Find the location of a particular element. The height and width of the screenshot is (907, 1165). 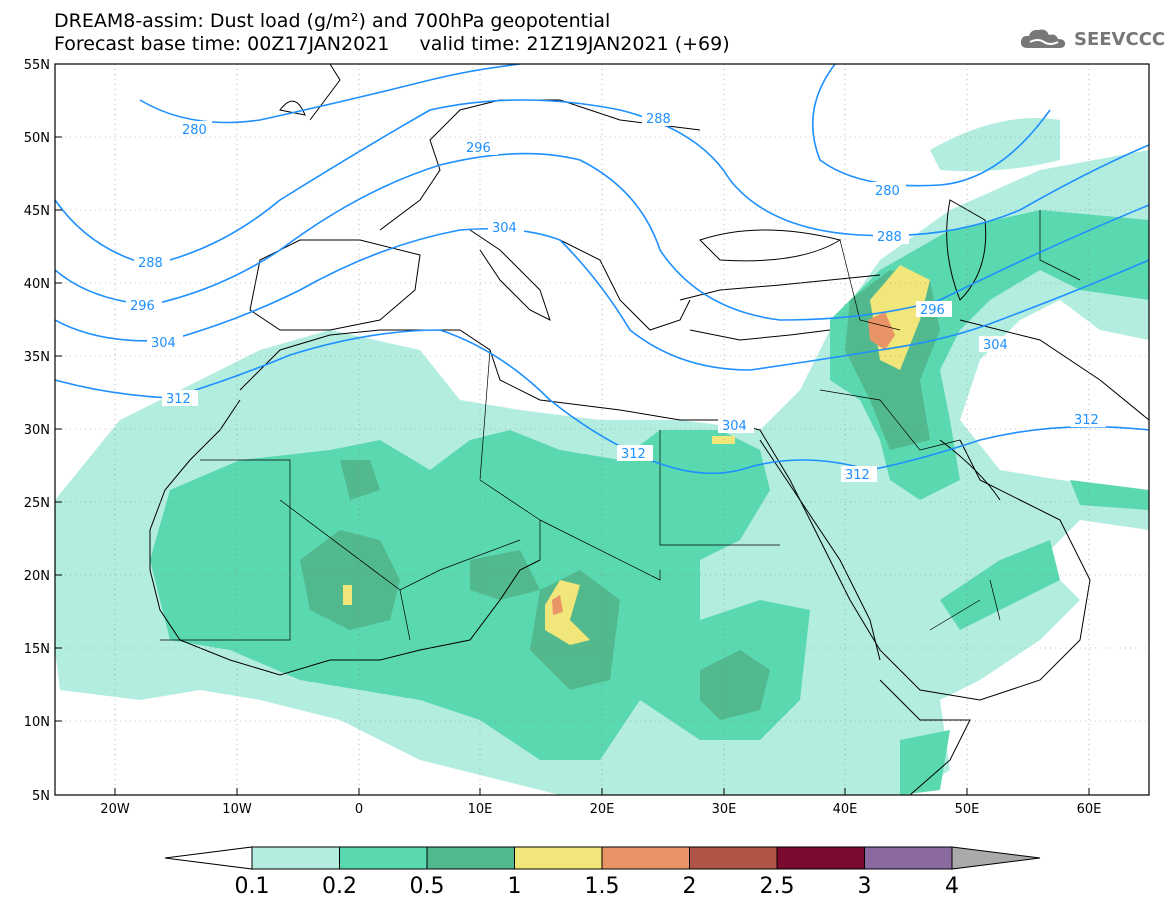

contour-label-304-egypt: 304 is located at coordinates (734, 426).